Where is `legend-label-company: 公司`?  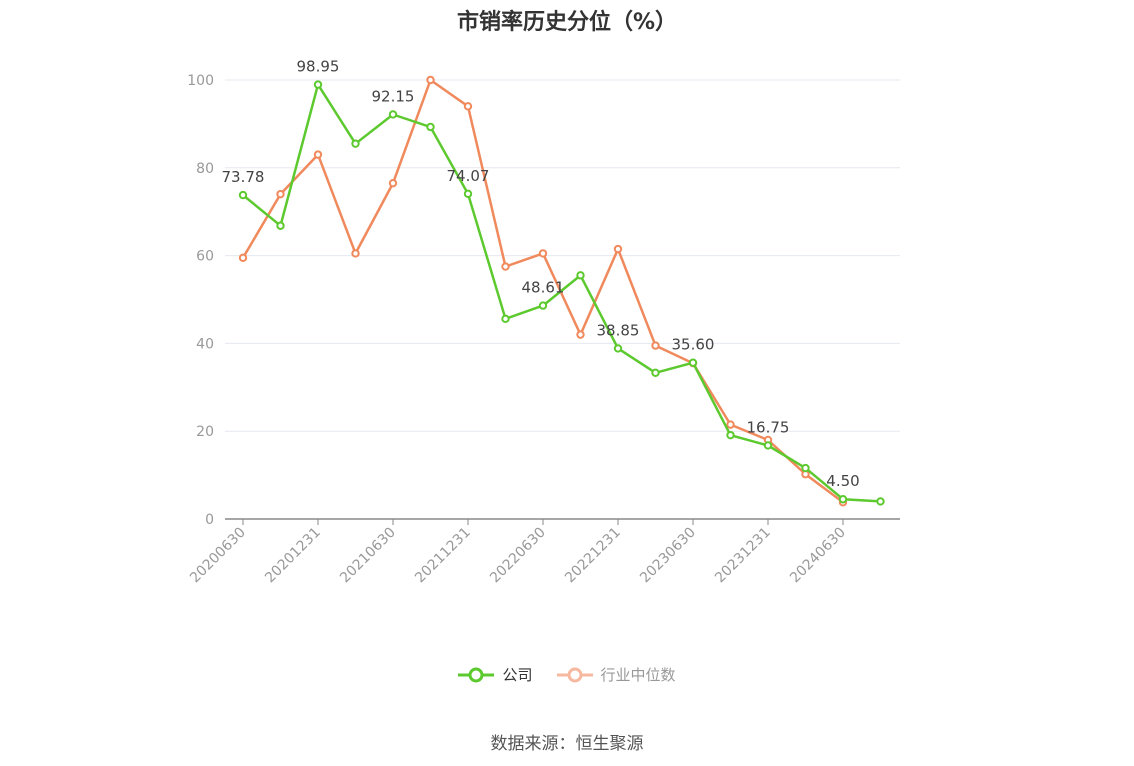
legend-label-company: 公司 is located at coordinates (517, 675).